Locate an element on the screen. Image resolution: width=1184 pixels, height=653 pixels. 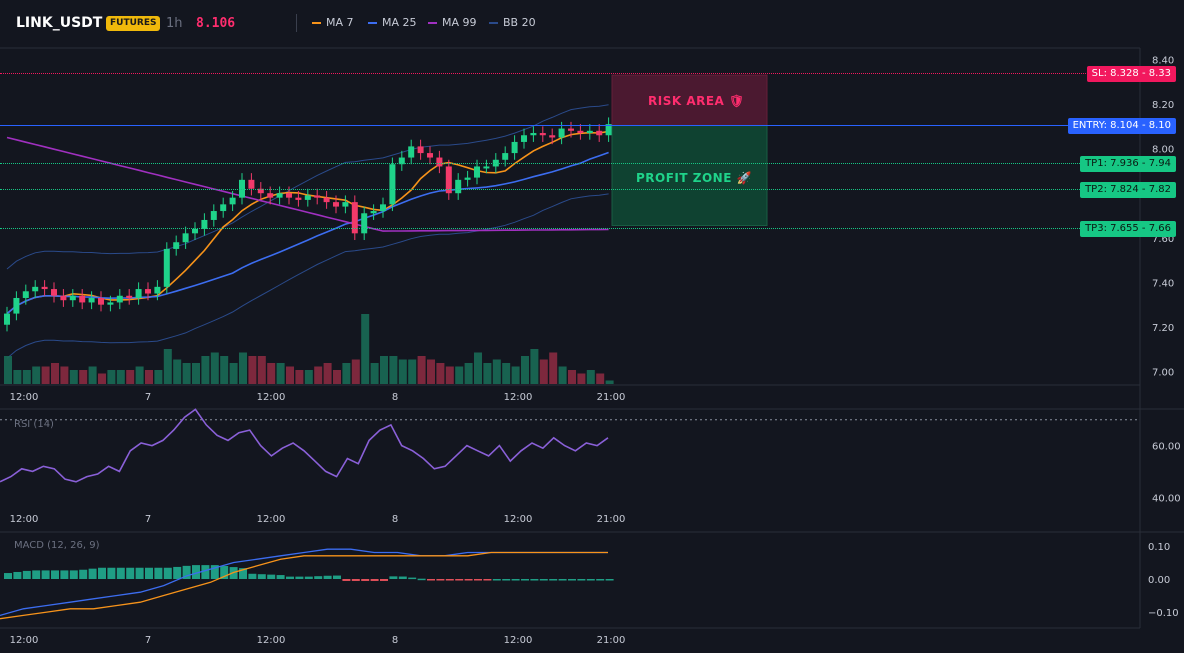
shield-icon: 🛡 is located at coordinates (737, 101).